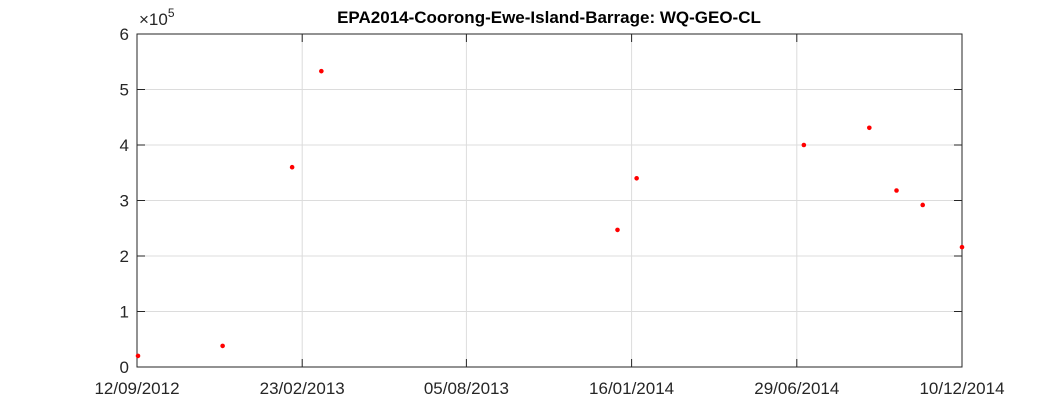 The image size is (1063, 413). What do you see at coordinates (124, 367) in the screenshot?
I see `y-tick-label: 0` at bounding box center [124, 367].